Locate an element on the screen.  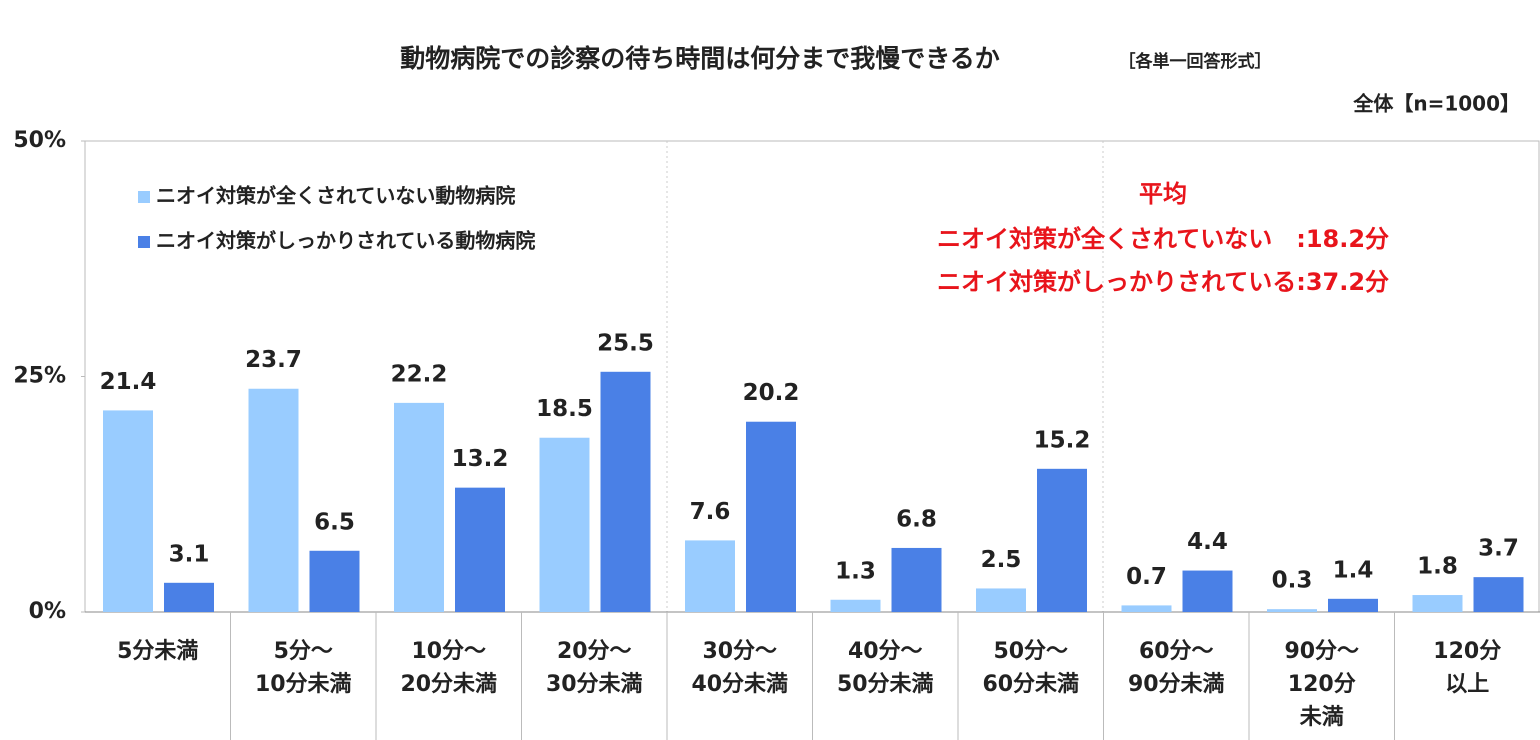
value-label: 3.7 is located at coordinates (1498, 549).